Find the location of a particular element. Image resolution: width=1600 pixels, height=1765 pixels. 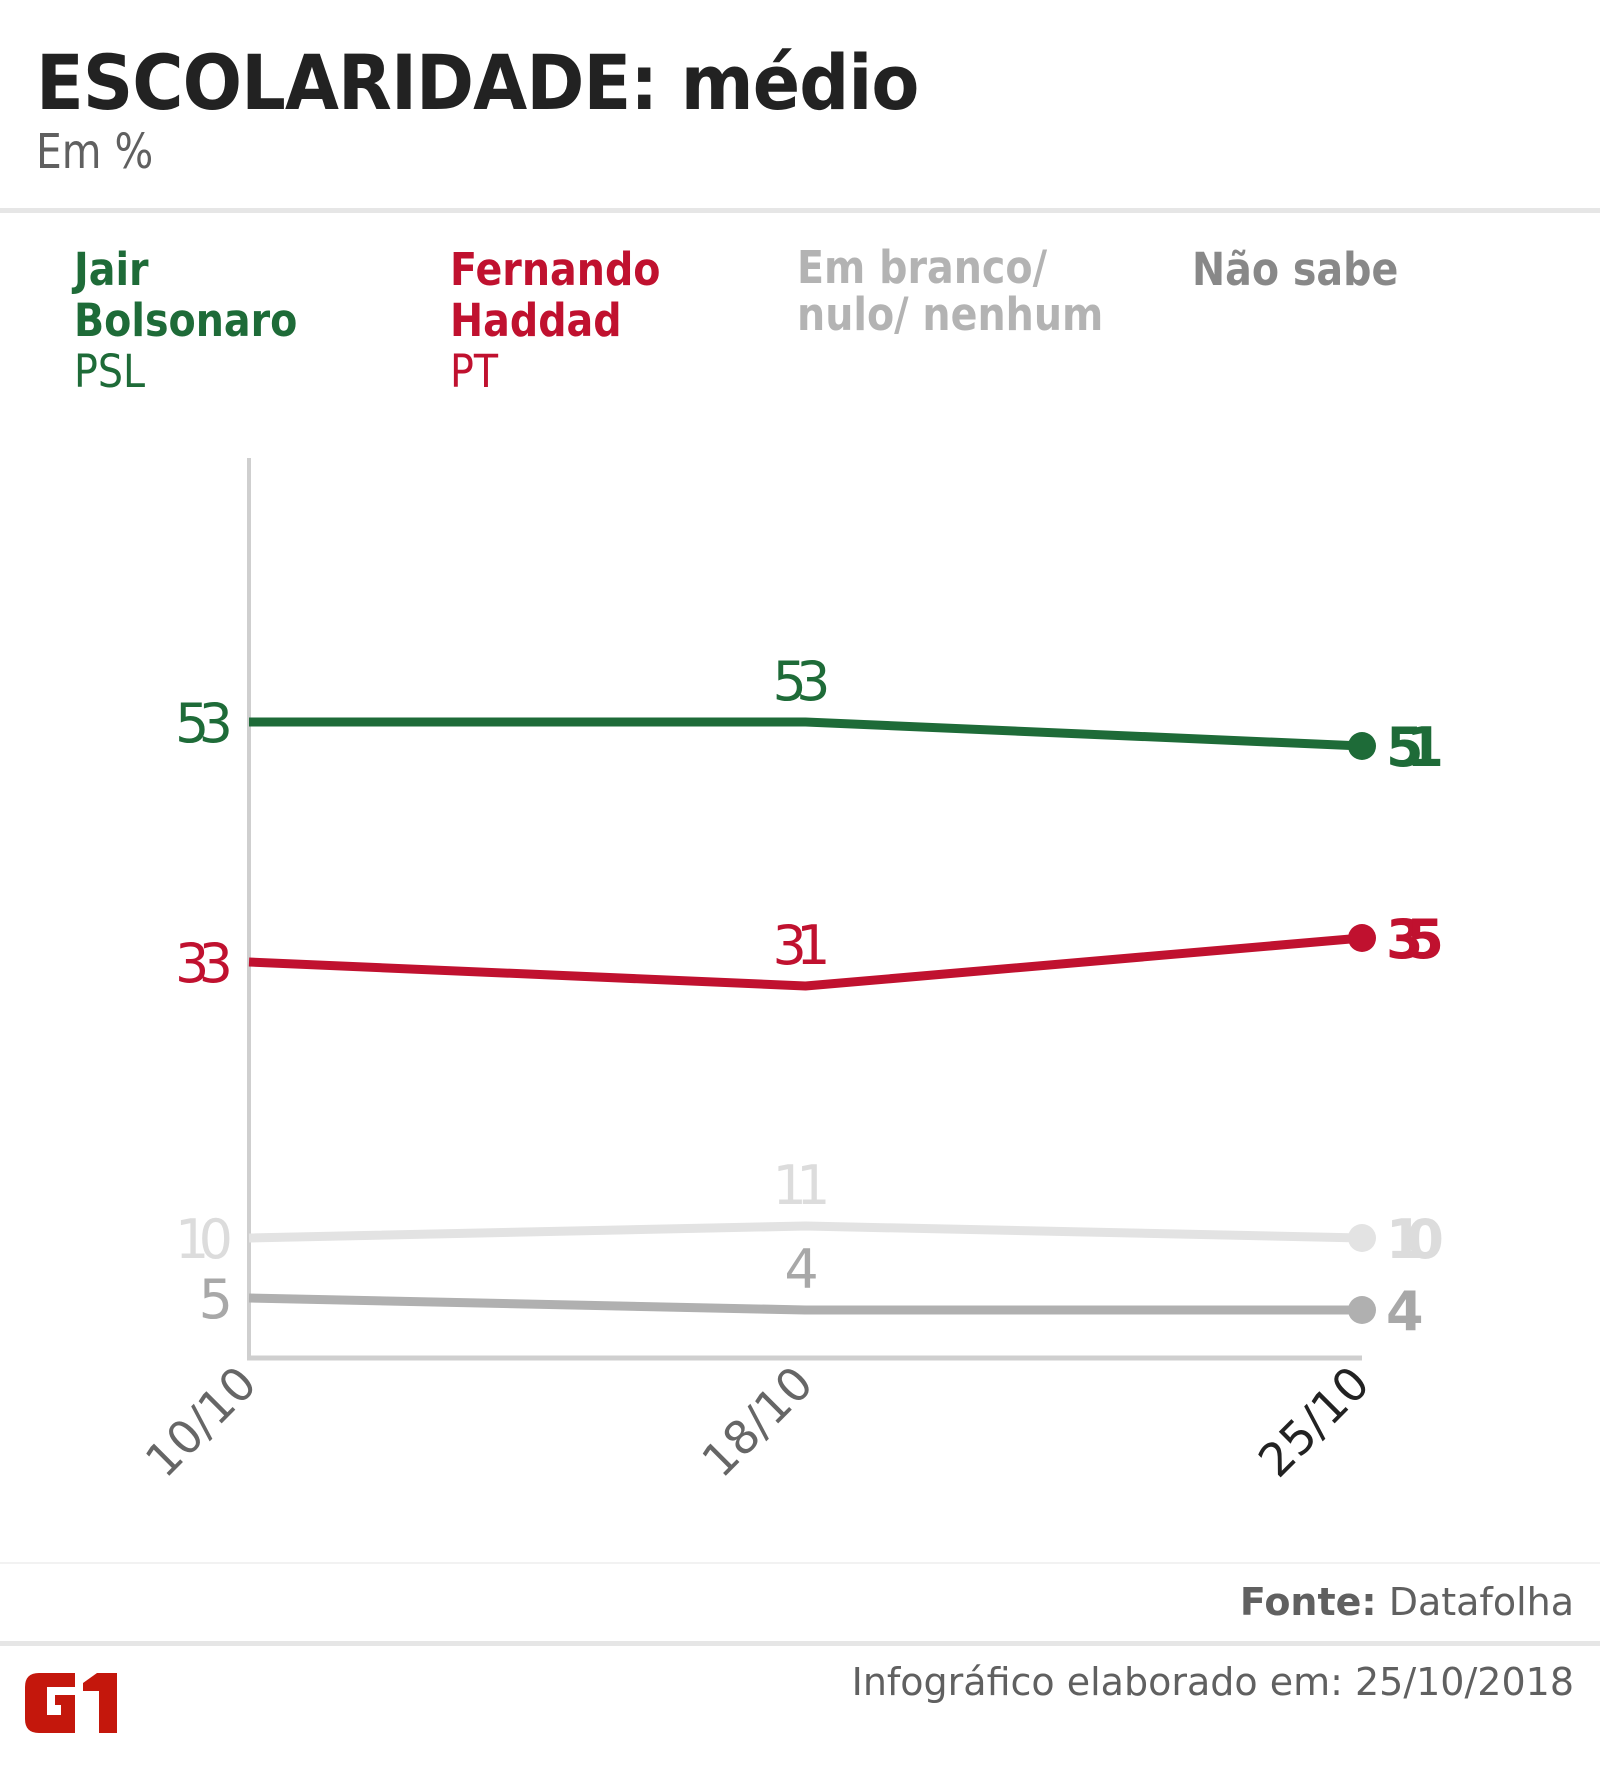

legend-party: PSL is located at coordinates (110, 371).